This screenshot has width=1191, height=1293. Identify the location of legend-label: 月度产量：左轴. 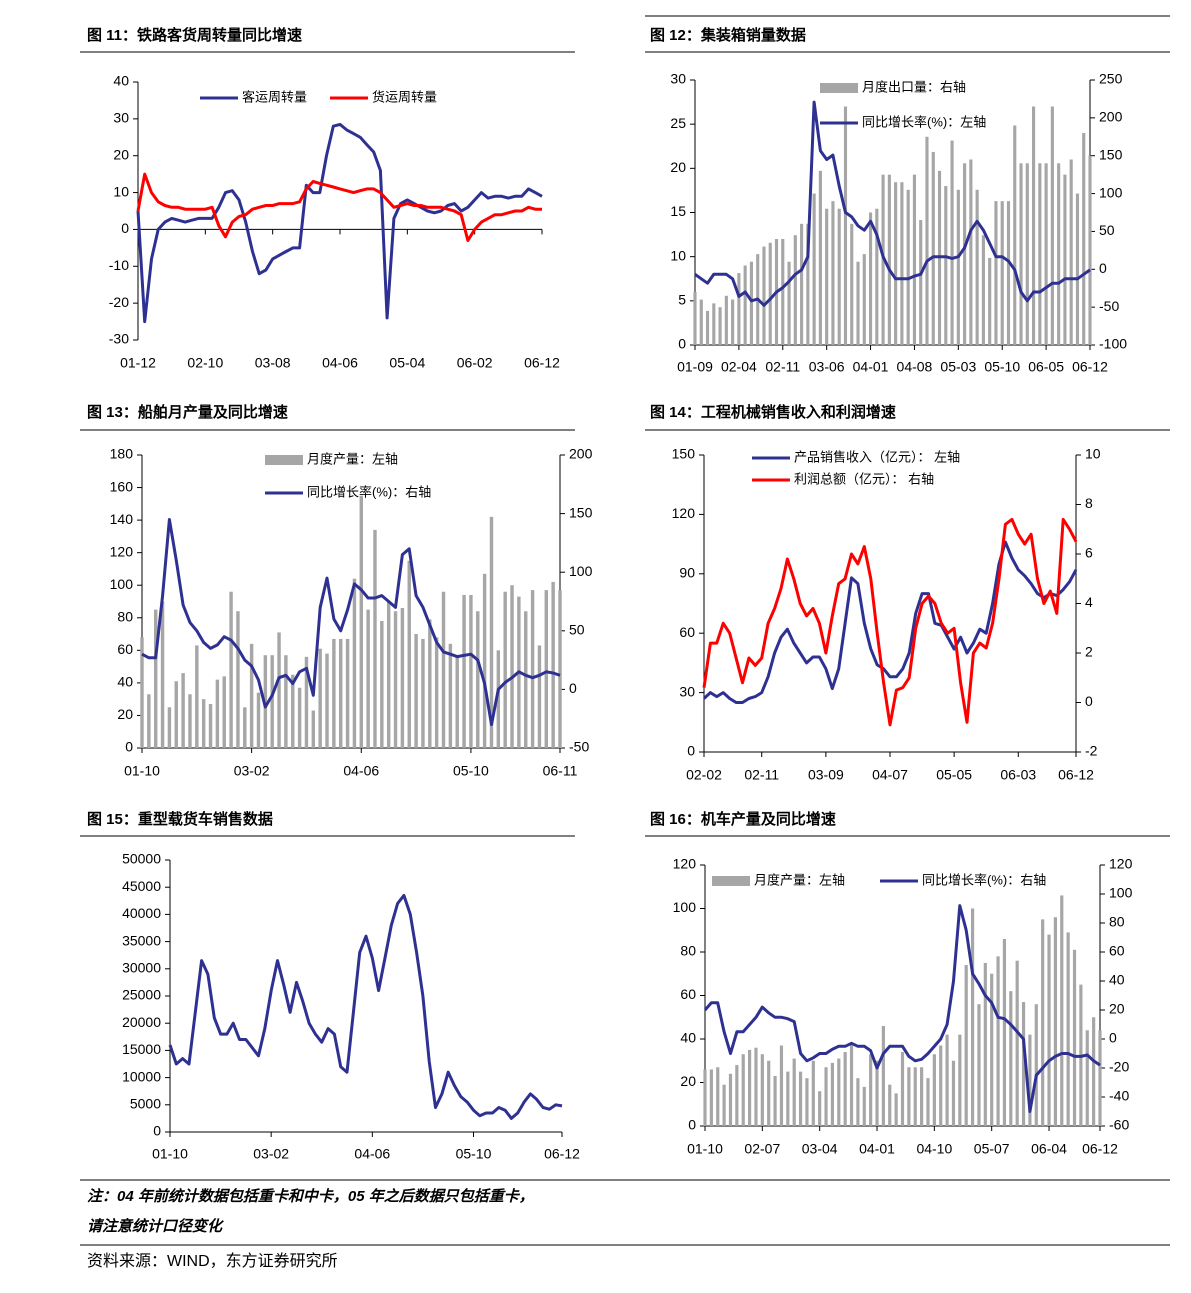
(799, 879).